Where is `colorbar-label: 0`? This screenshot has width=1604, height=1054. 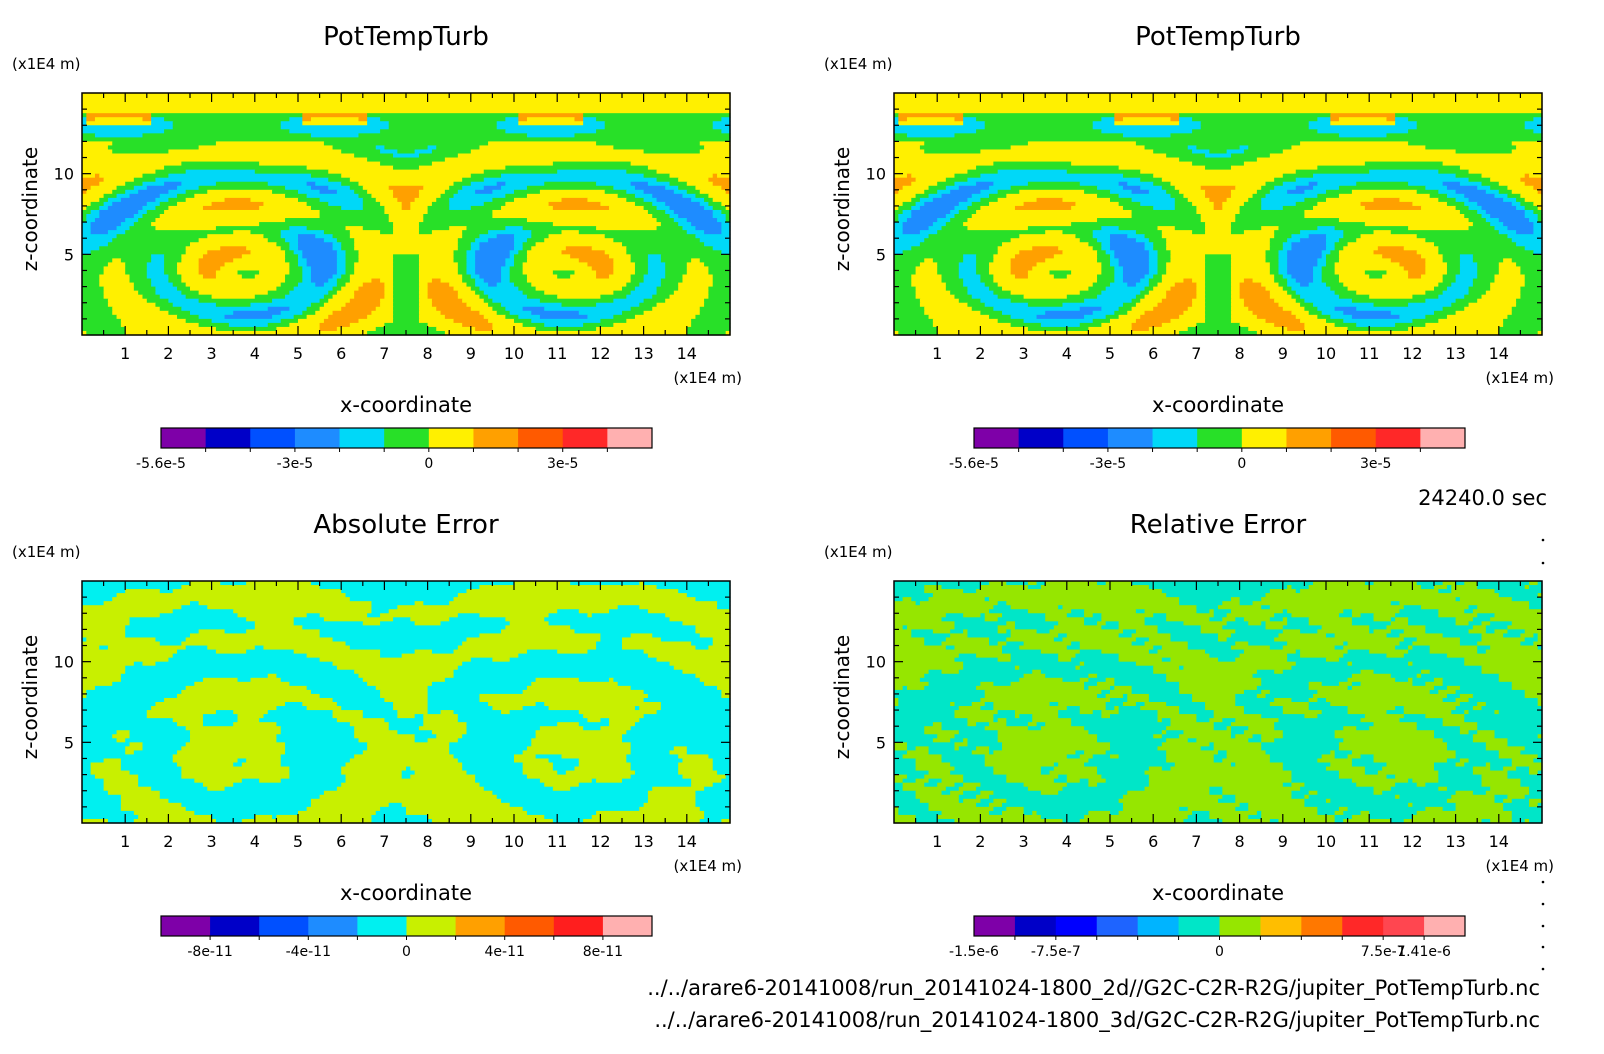 colorbar-label: 0 is located at coordinates (1219, 952).